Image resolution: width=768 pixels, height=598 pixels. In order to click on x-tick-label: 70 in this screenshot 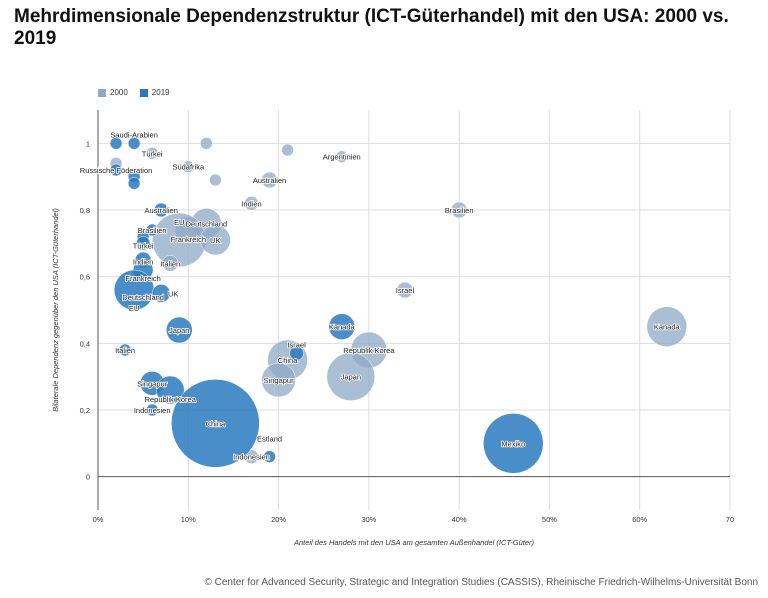, I will do `click(730, 519)`.